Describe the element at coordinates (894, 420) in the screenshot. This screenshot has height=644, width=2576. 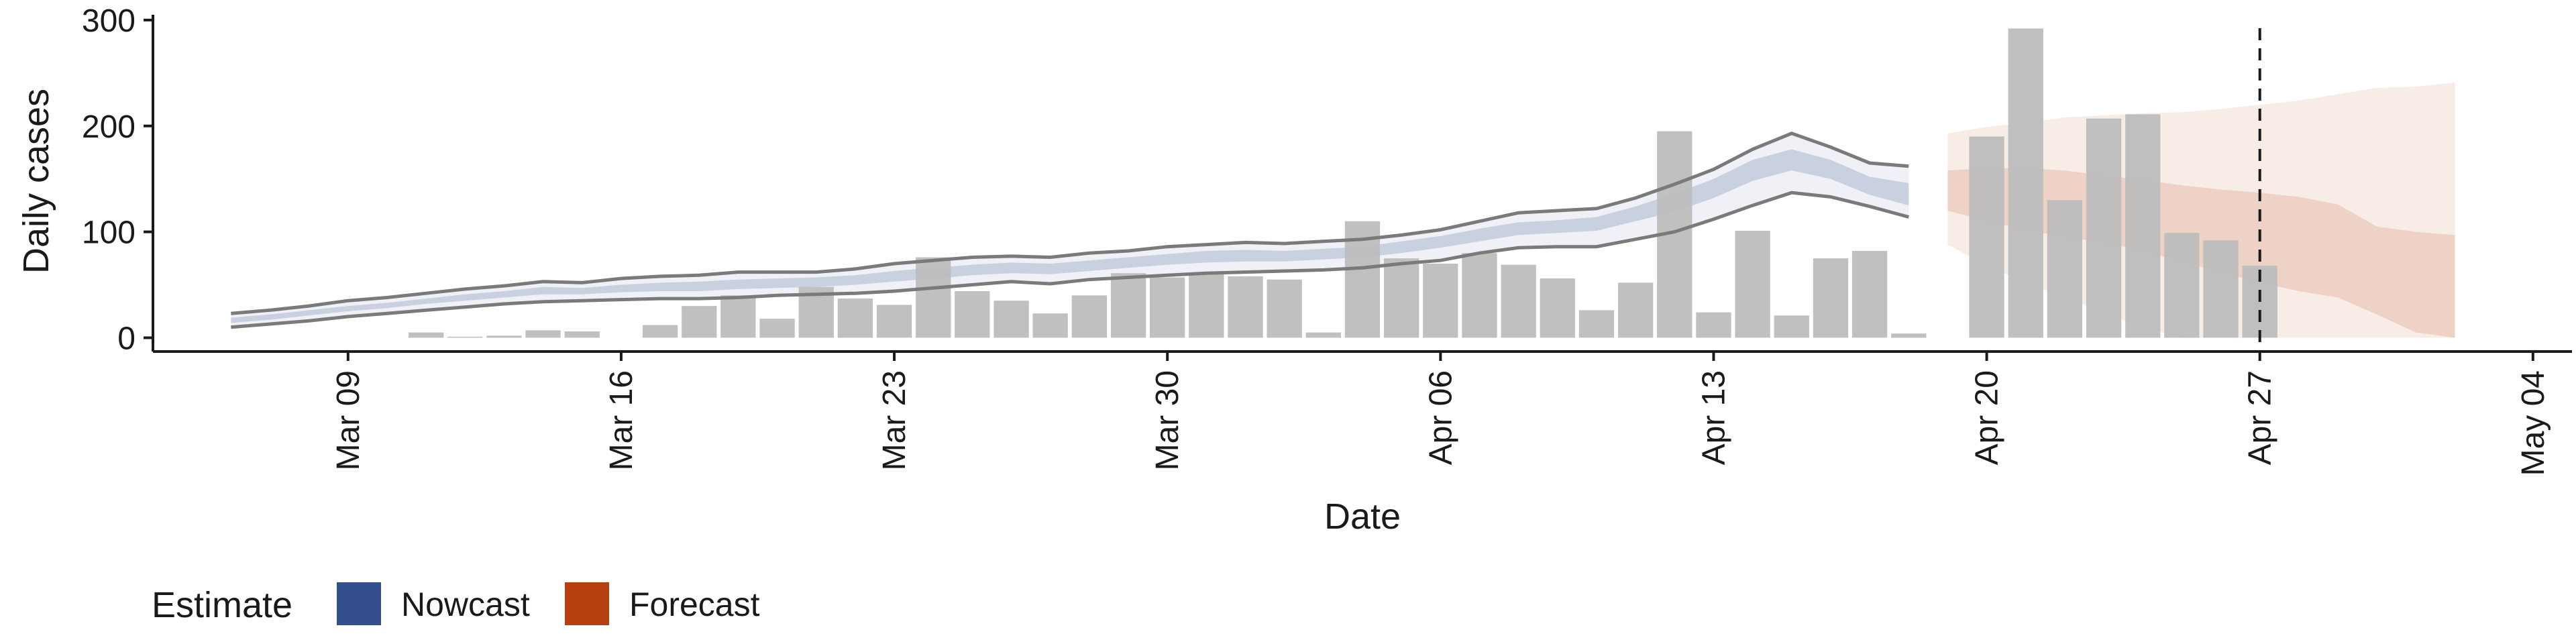
I see `x-tick-label: Mar 23` at that location.